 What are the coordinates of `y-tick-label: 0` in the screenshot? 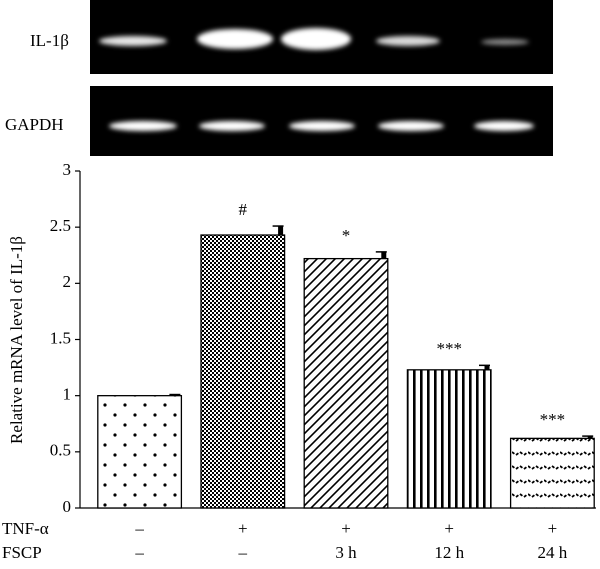 It's located at (67, 506).